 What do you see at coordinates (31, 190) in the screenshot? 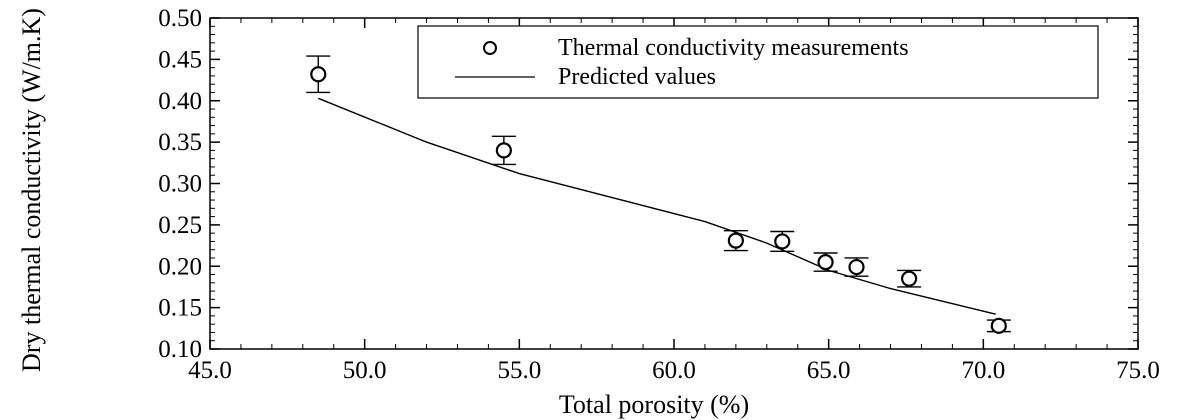
I see `y-axis-title: Dry thermal conductivity (W/m.K)` at bounding box center [31, 190].